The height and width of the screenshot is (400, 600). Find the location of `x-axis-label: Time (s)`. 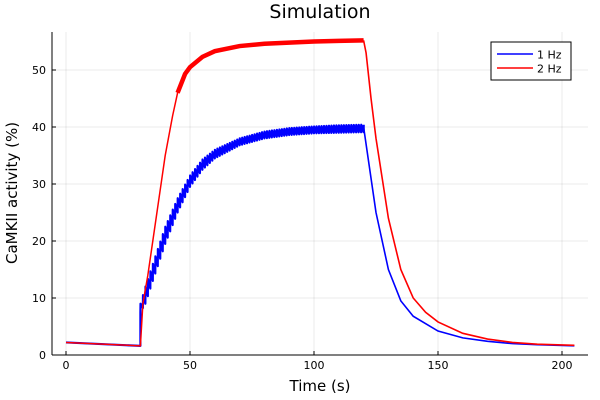

x-axis-label: Time (s) is located at coordinates (320, 386).